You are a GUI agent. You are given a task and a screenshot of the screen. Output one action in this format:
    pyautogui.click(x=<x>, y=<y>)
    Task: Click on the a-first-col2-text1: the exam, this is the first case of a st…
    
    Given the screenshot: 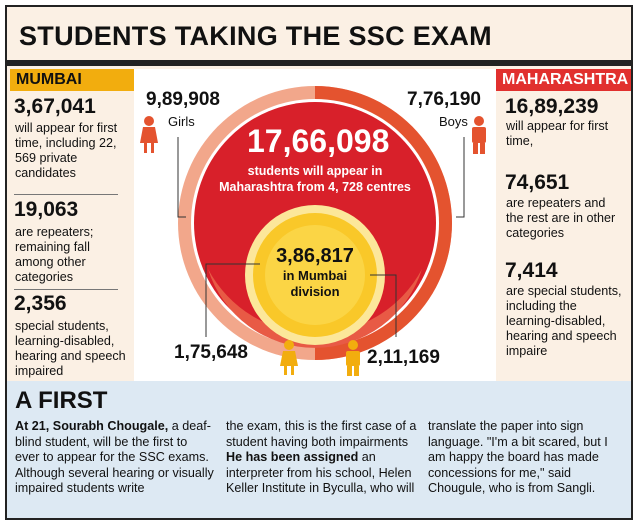 What is the action you would take?
    pyautogui.click(x=321, y=434)
    